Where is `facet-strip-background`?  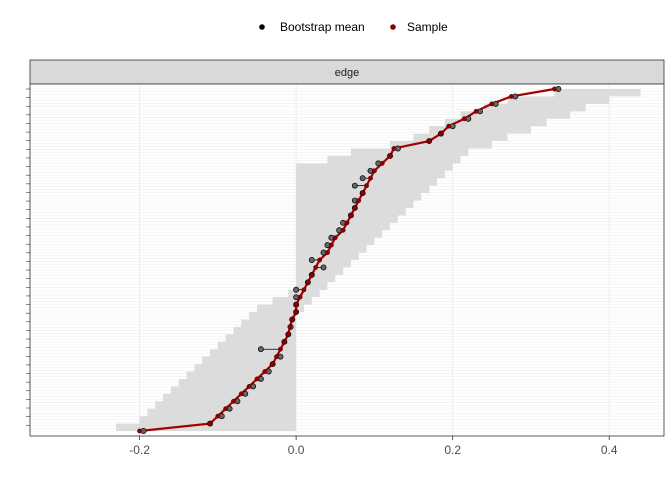 facet-strip-background is located at coordinates (347, 72).